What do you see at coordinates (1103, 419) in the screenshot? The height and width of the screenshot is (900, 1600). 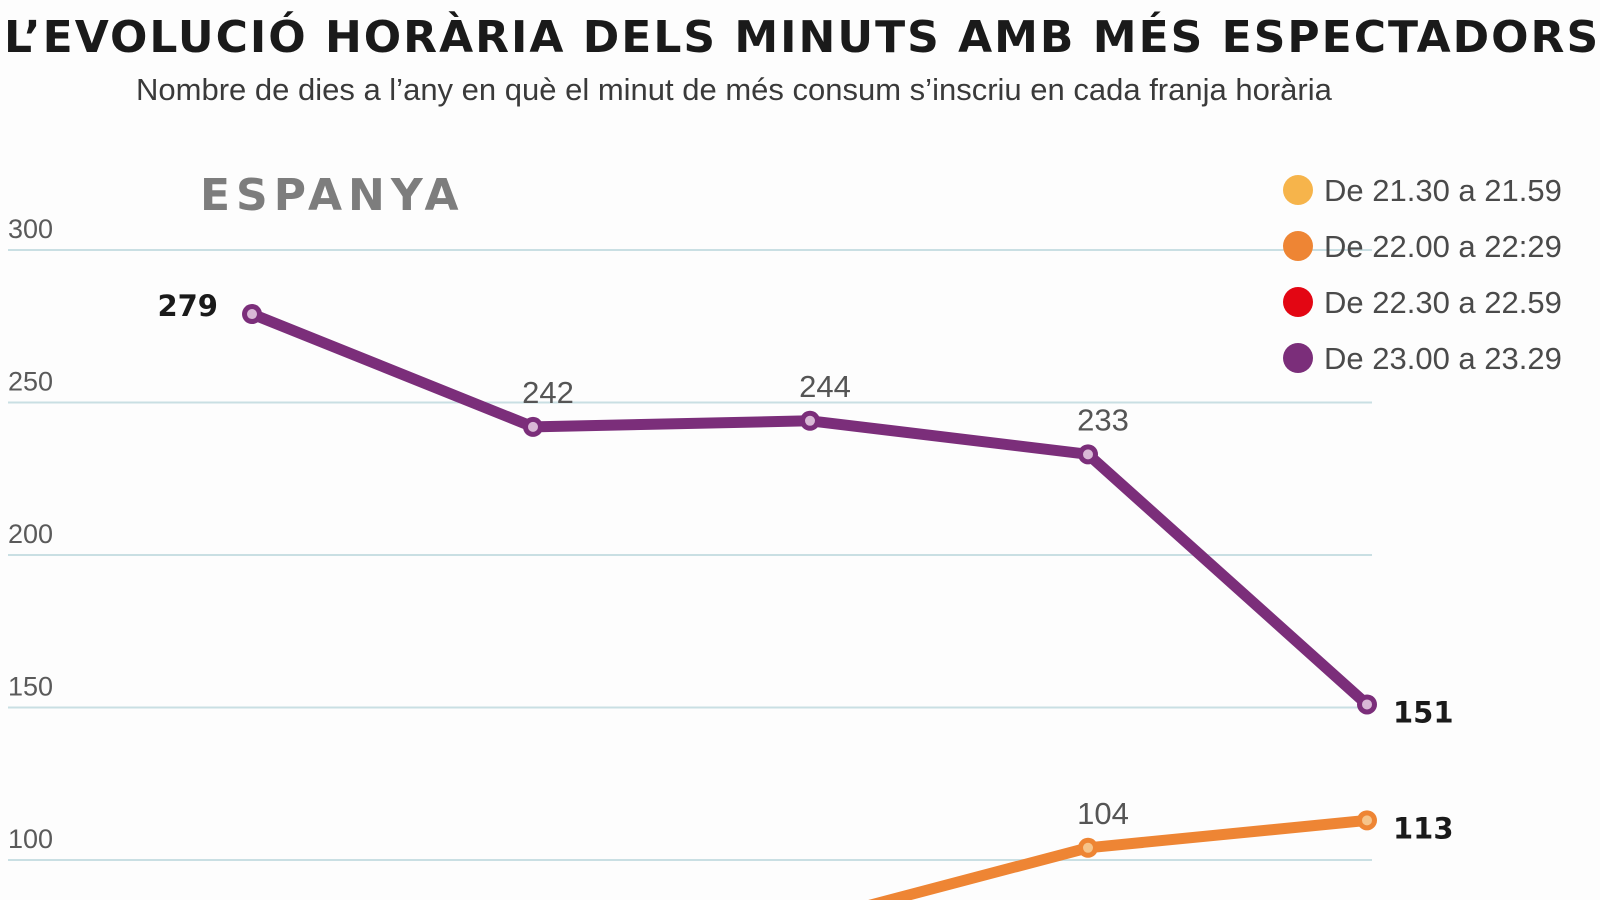 I see `data-label-3-3: 233` at bounding box center [1103, 419].